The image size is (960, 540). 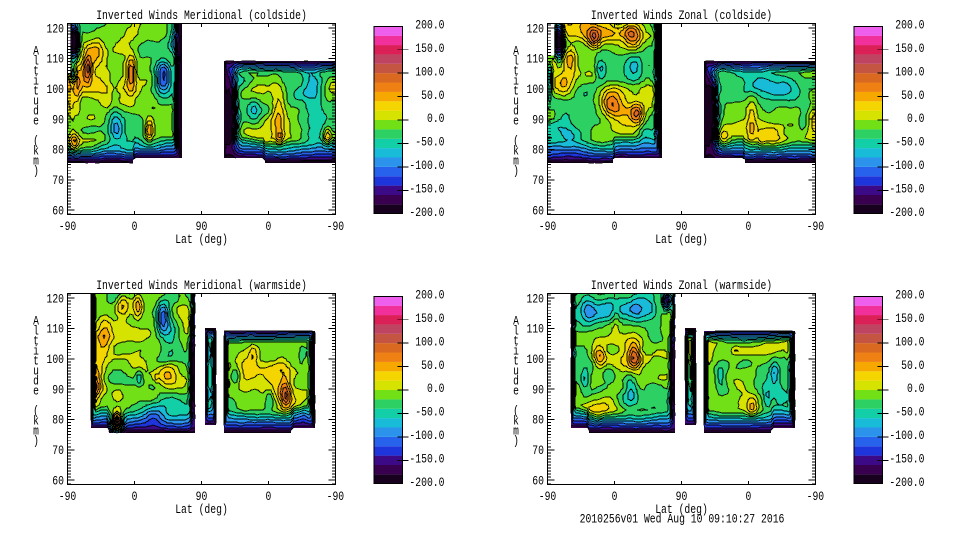 What do you see at coordinates (681, 16) in the screenshot?
I see `svg-text:Inverted Winds Zonal (coldside: Inverted Winds Zonal (coldside)` at bounding box center [681, 16].